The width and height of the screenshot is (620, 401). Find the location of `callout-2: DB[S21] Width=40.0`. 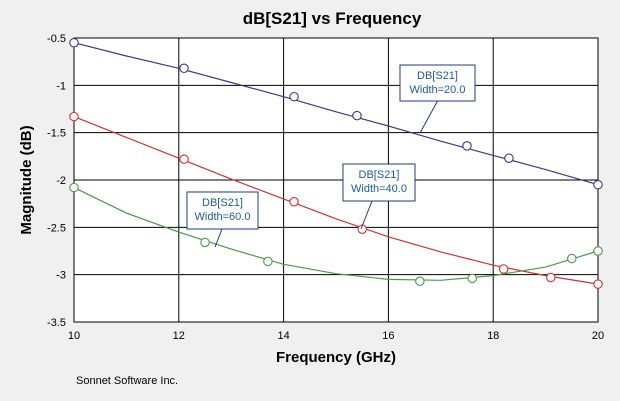

callout-2: DB[S21] Width=40.0 is located at coordinates (379, 196).